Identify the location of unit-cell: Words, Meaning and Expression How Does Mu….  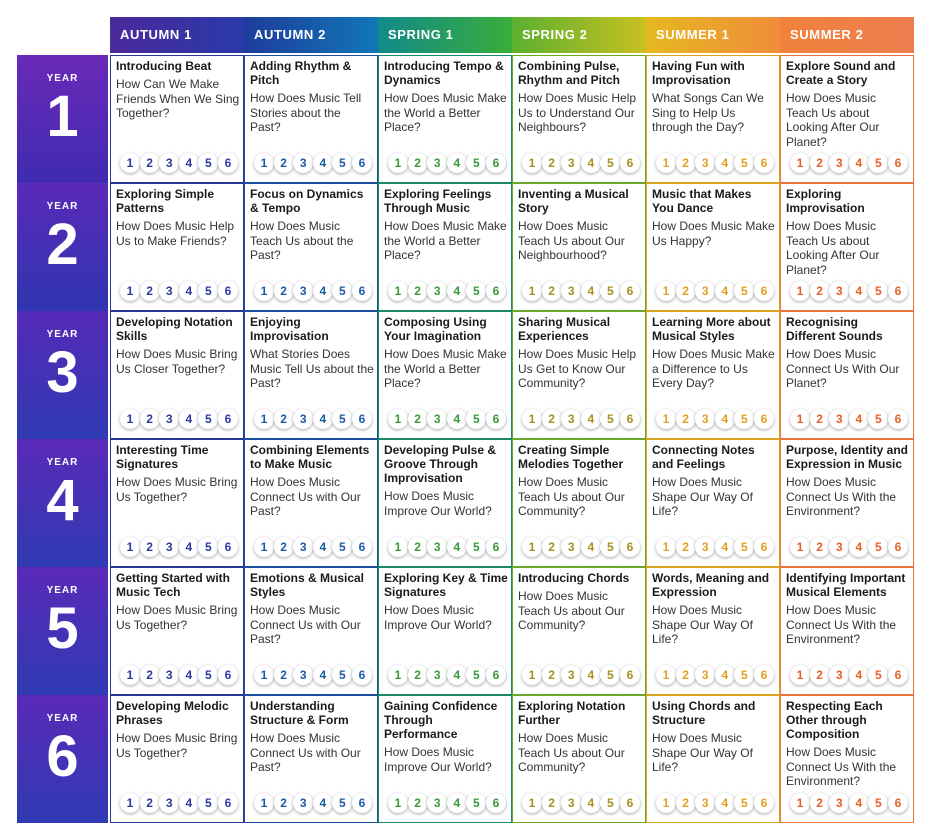
(713, 631).